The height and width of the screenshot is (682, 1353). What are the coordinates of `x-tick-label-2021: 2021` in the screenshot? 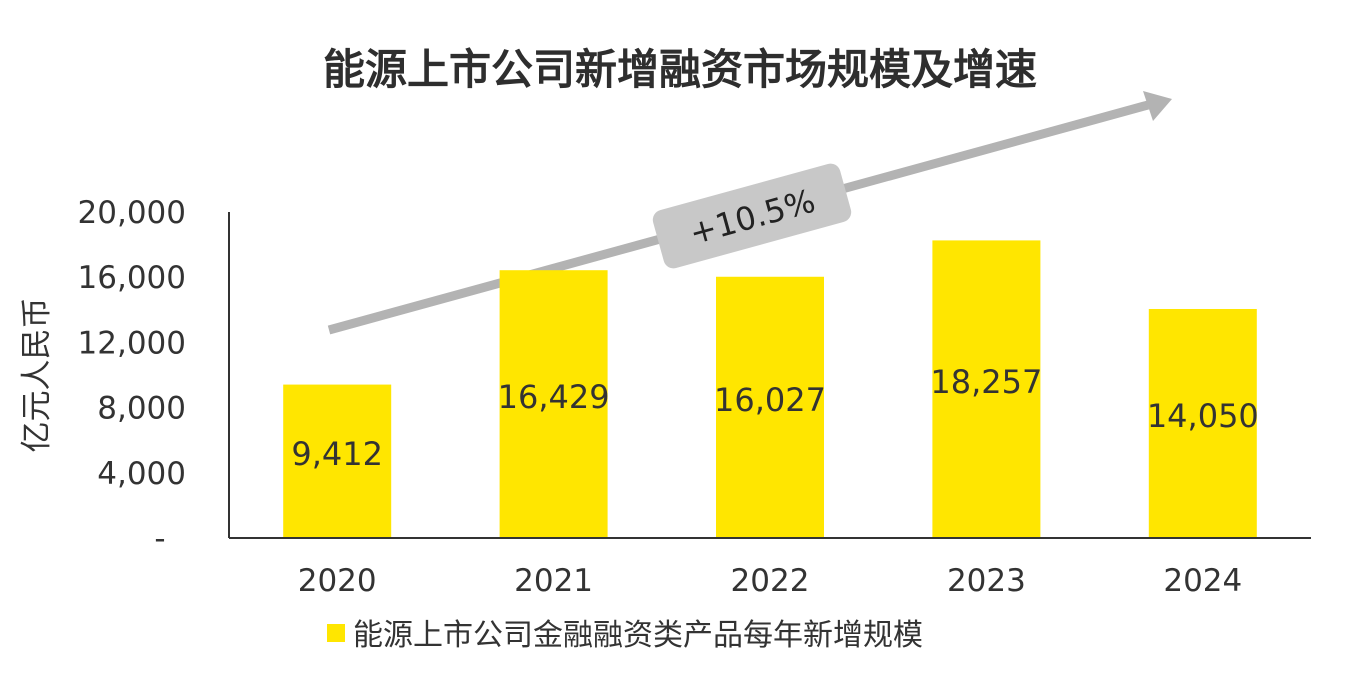 It's located at (553, 581).